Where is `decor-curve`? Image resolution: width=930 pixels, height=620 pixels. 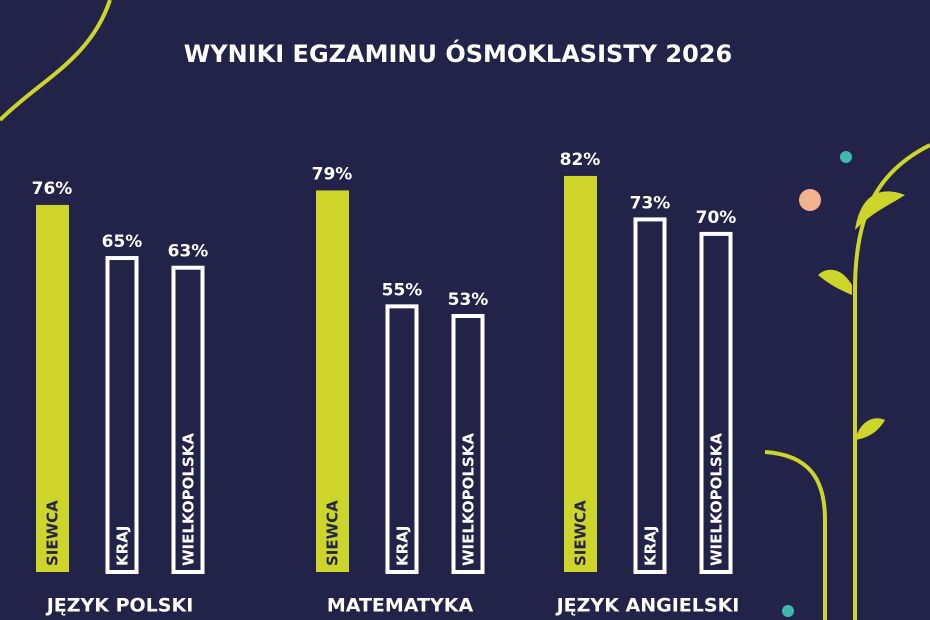
decor-curve is located at coordinates (56, 61).